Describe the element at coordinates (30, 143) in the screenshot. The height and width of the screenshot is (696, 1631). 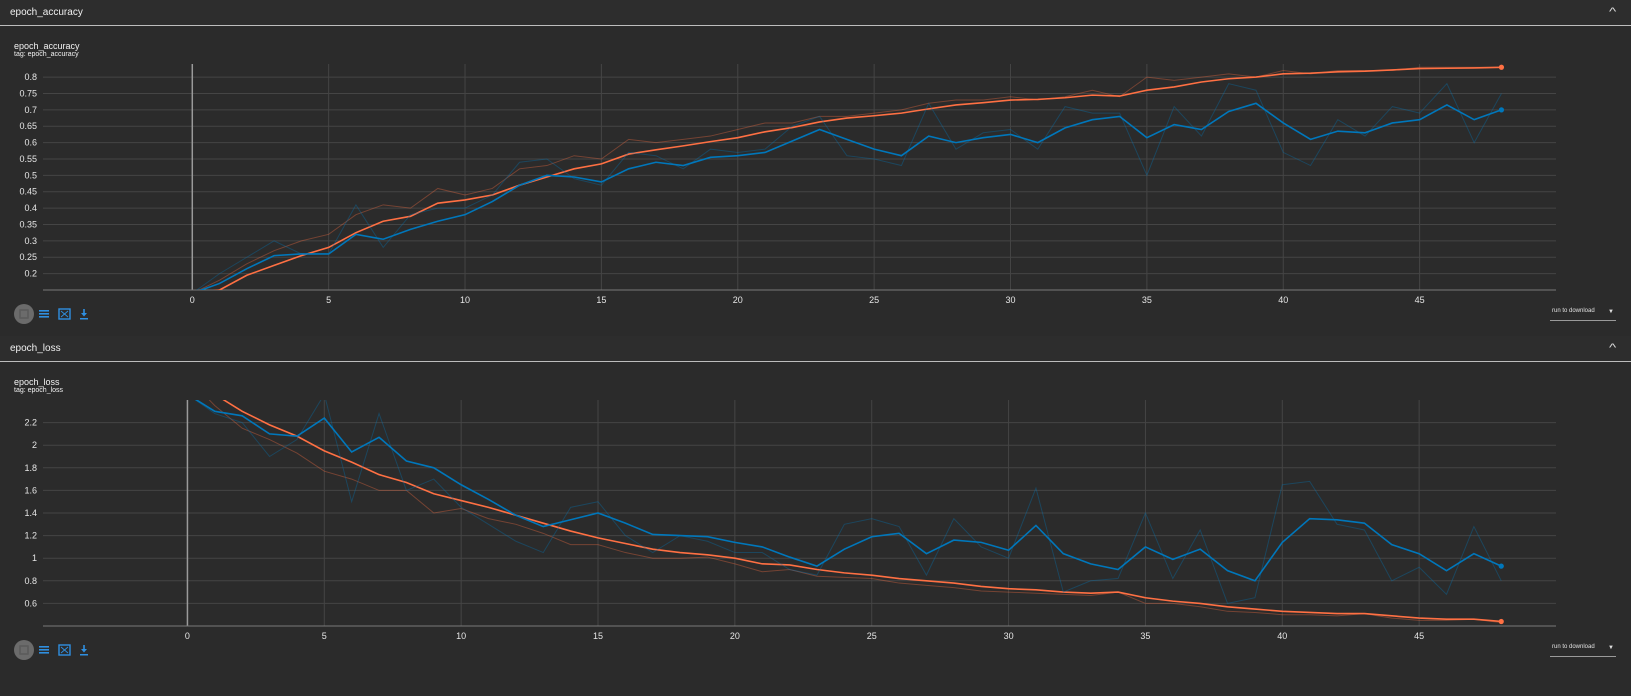
I see `accuracy-y-tick-label: 0.6` at that location.